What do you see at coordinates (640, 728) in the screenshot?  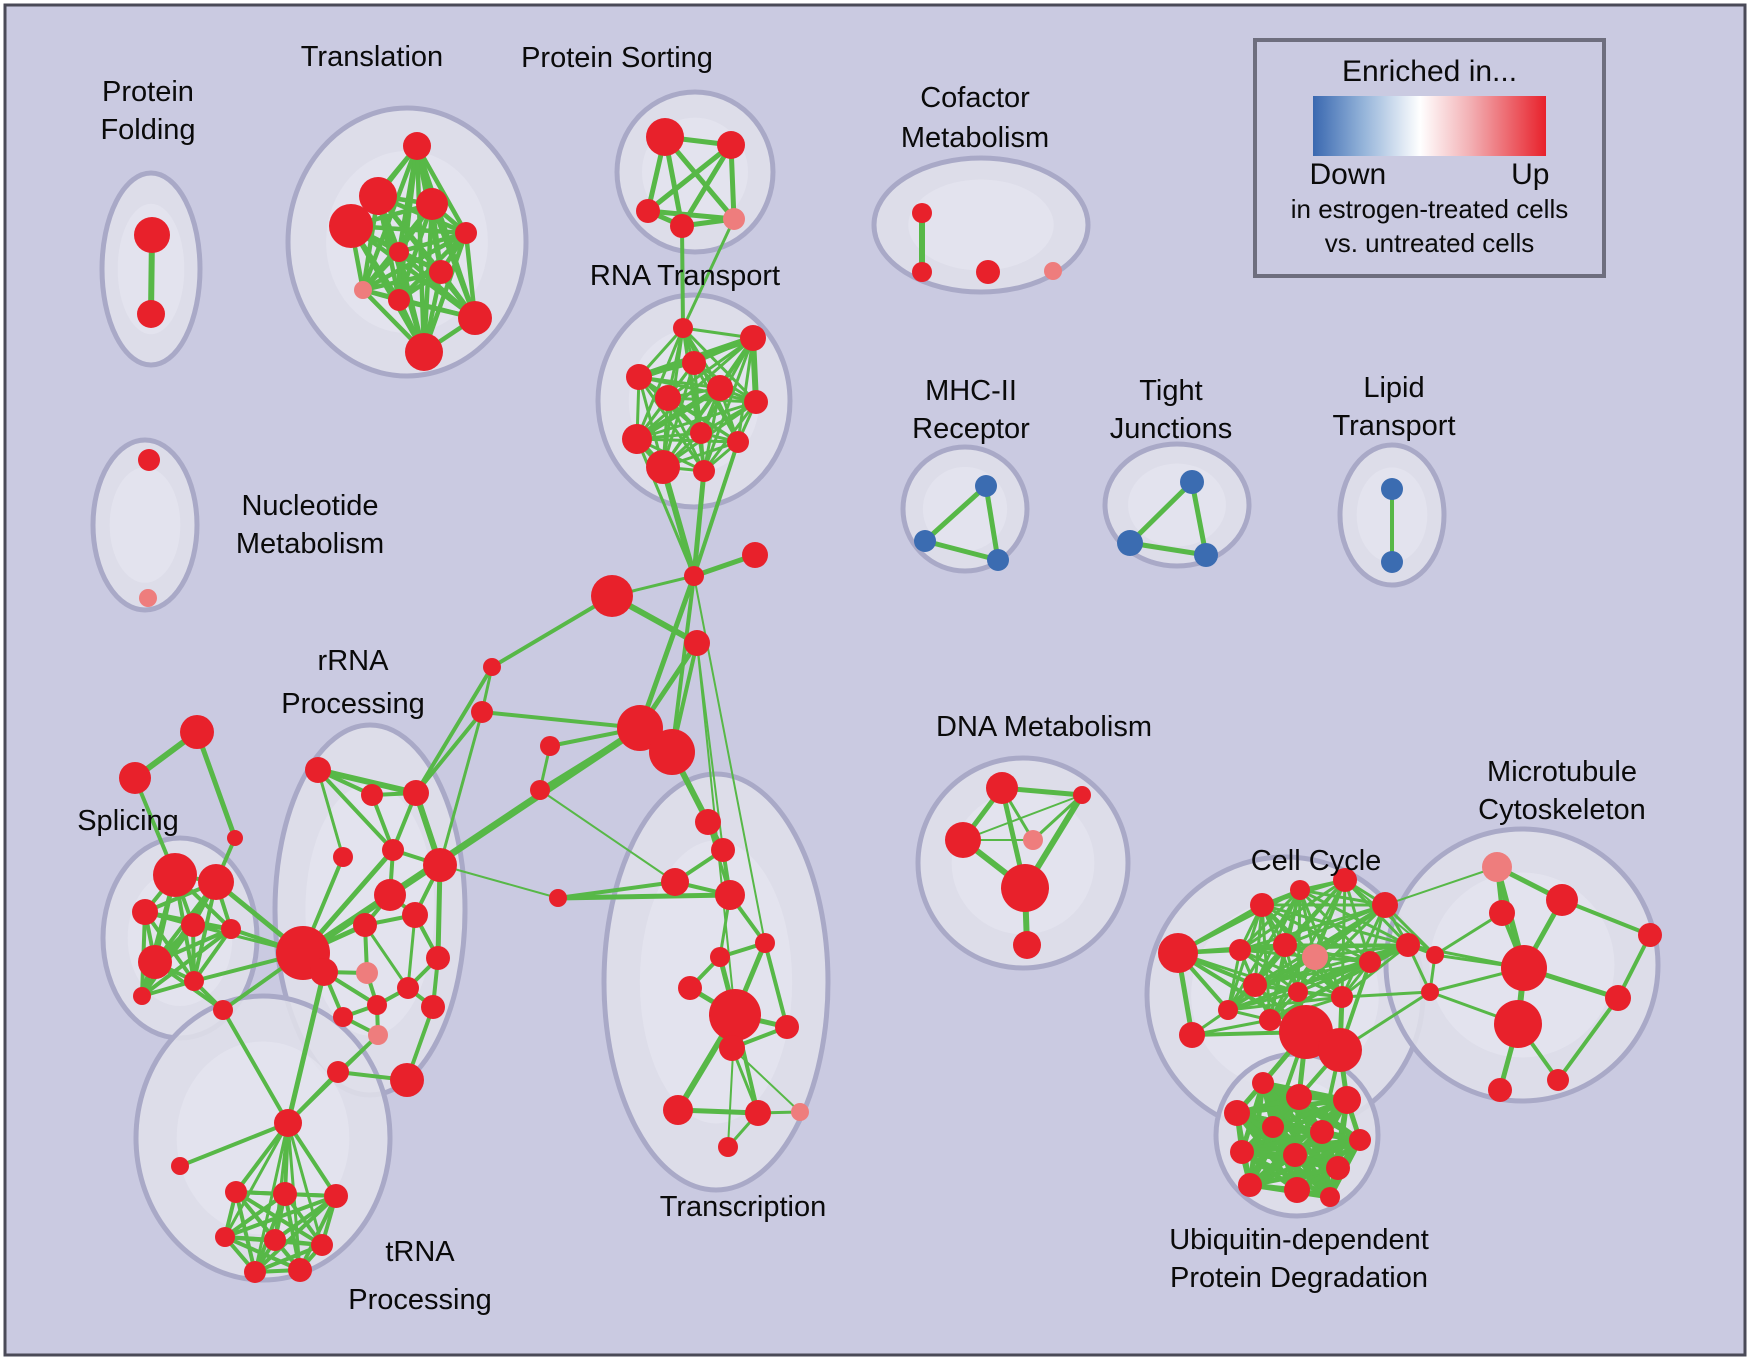 I see `node-cE` at bounding box center [640, 728].